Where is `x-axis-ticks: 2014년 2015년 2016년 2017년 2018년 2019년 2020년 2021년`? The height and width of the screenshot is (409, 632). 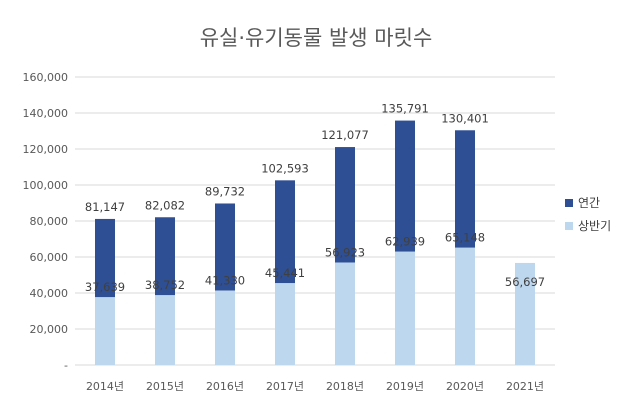 x-axis-ticks: 2014년 2015년 2016년 2017년 2018년 2019년 2020년 2021년 is located at coordinates (315, 386).